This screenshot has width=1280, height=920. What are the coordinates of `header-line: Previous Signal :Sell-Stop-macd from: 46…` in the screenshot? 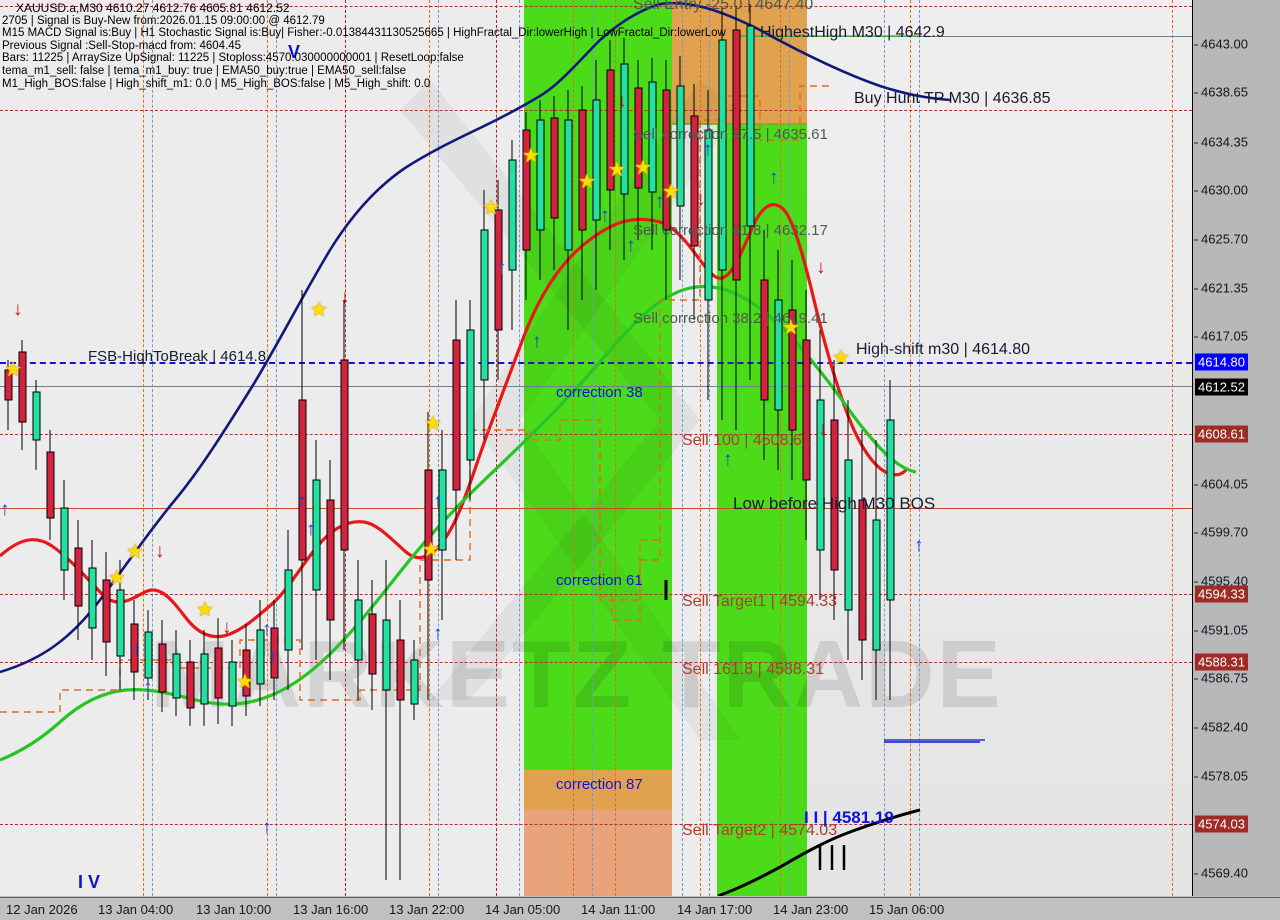 It's located at (122, 45).